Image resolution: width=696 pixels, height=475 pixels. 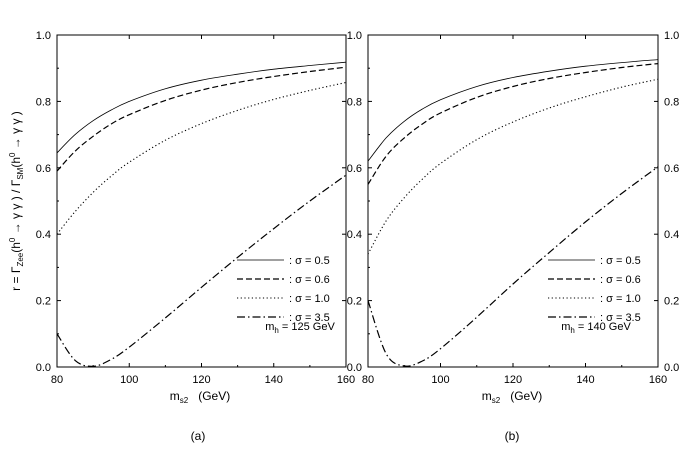 I want to click on series-line-dotted, so click(x=201, y=158).